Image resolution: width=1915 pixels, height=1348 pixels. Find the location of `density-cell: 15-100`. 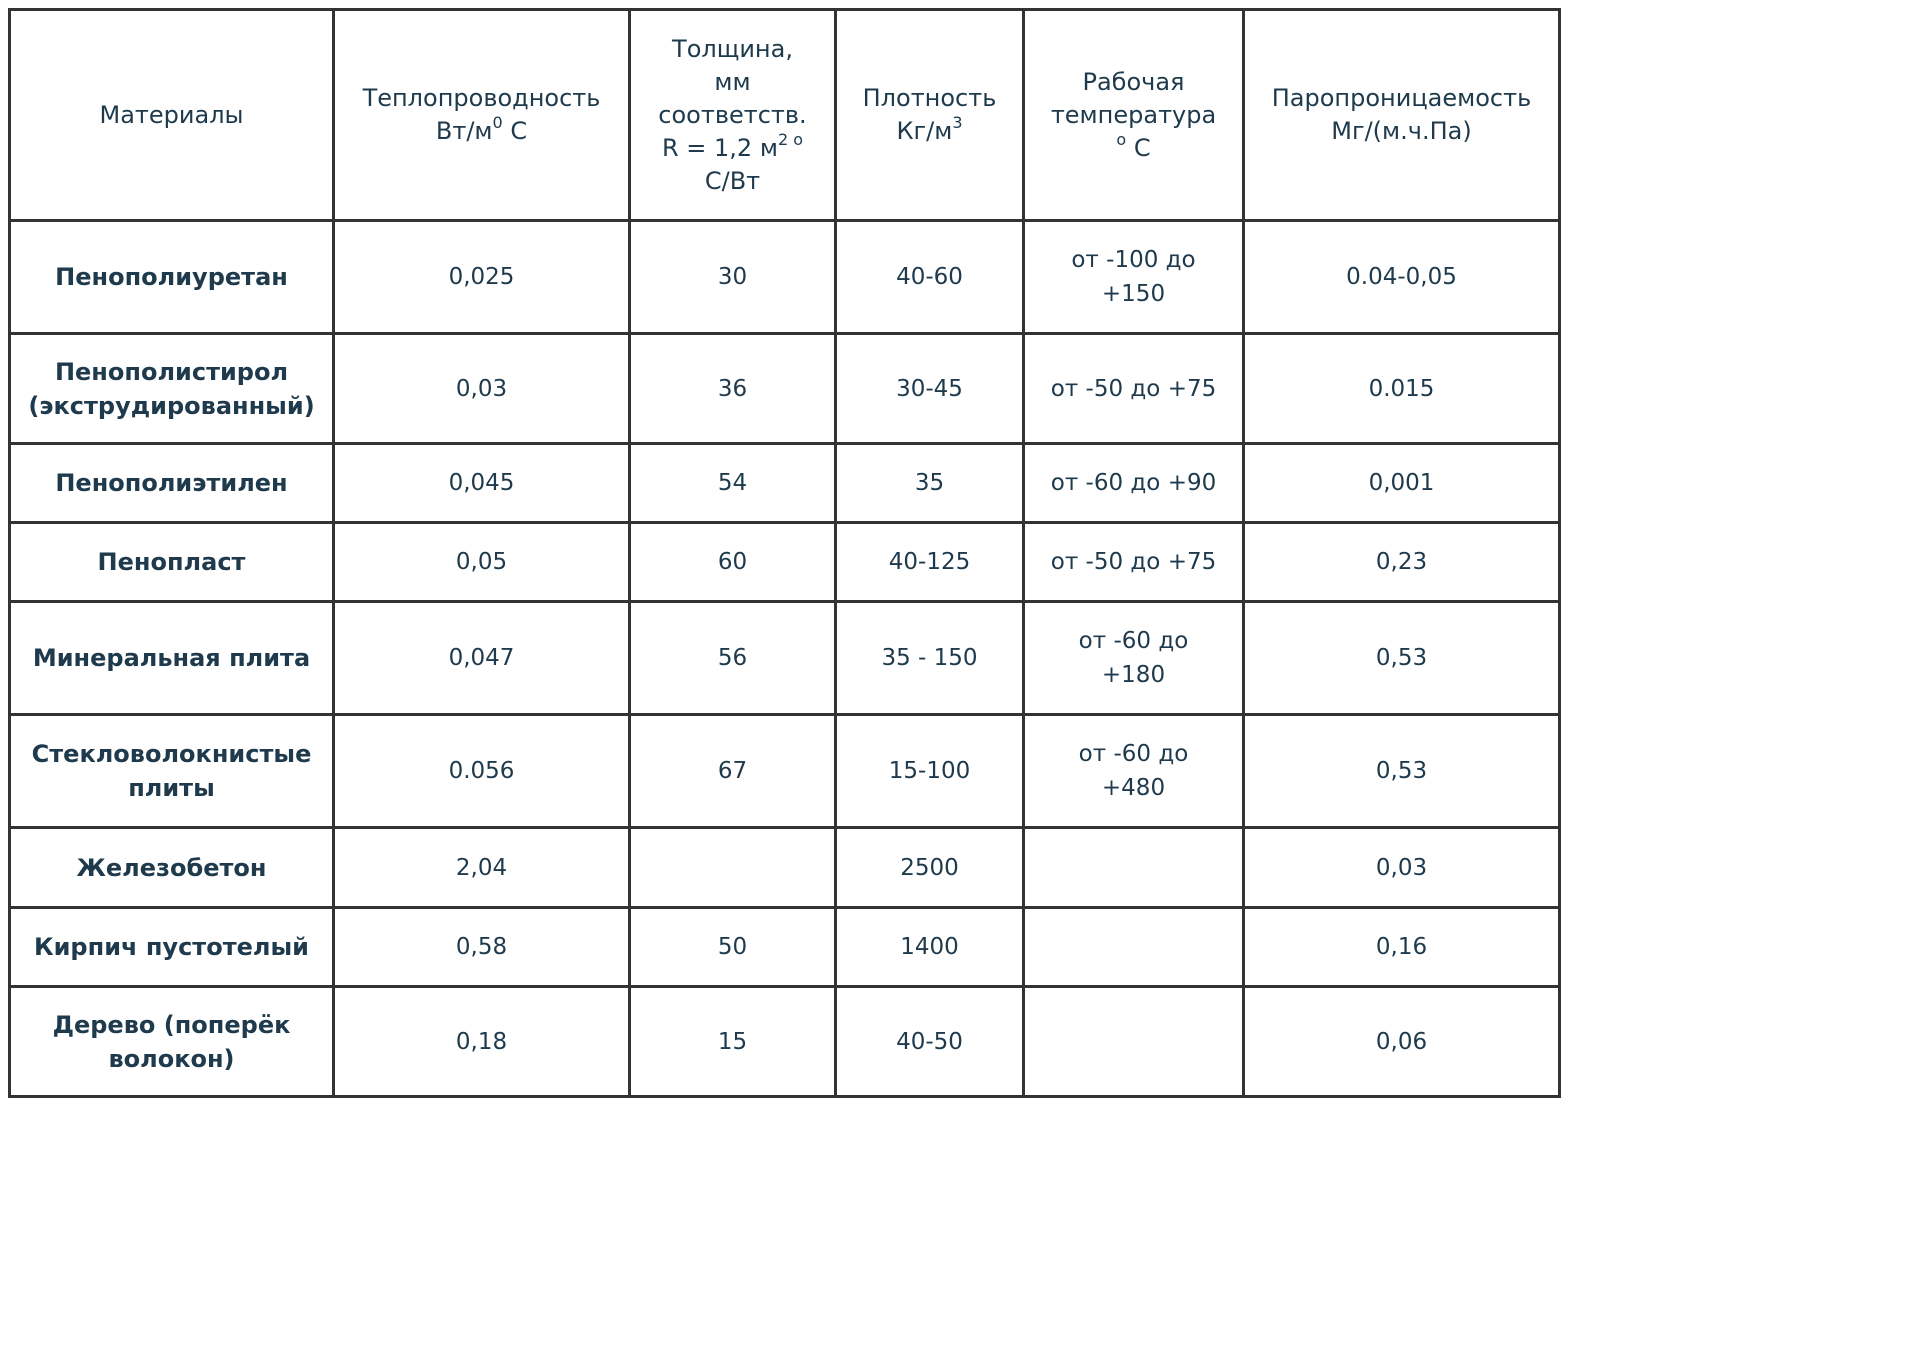

density-cell: 15-100 is located at coordinates (929, 771).